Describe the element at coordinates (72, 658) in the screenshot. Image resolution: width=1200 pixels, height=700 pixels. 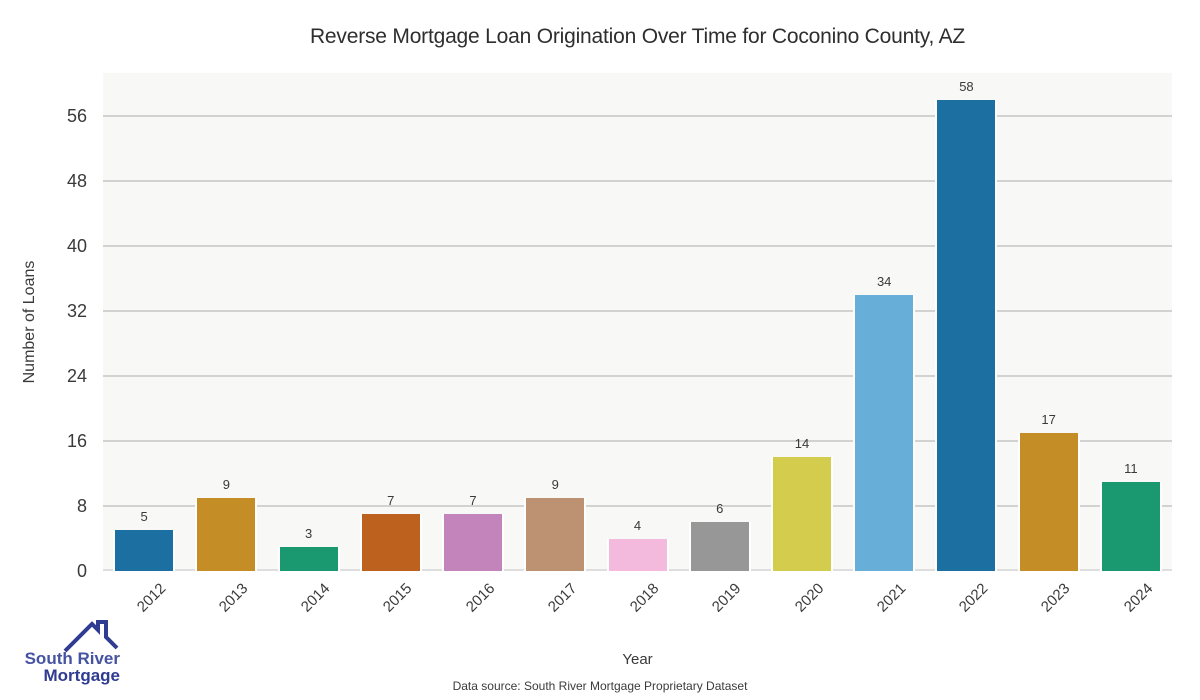
I see `logo-line1: South River` at that location.